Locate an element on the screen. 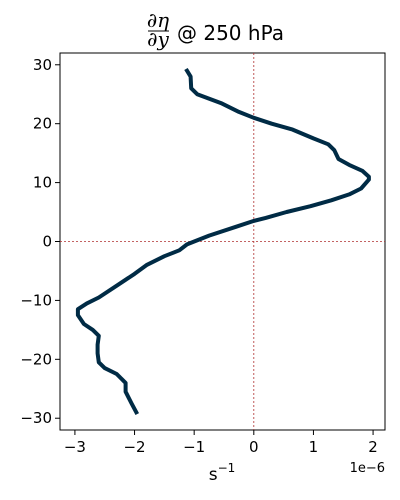 This screenshot has width=400, height=500. title-suffix: @ 250 hPa is located at coordinates (230, 33).